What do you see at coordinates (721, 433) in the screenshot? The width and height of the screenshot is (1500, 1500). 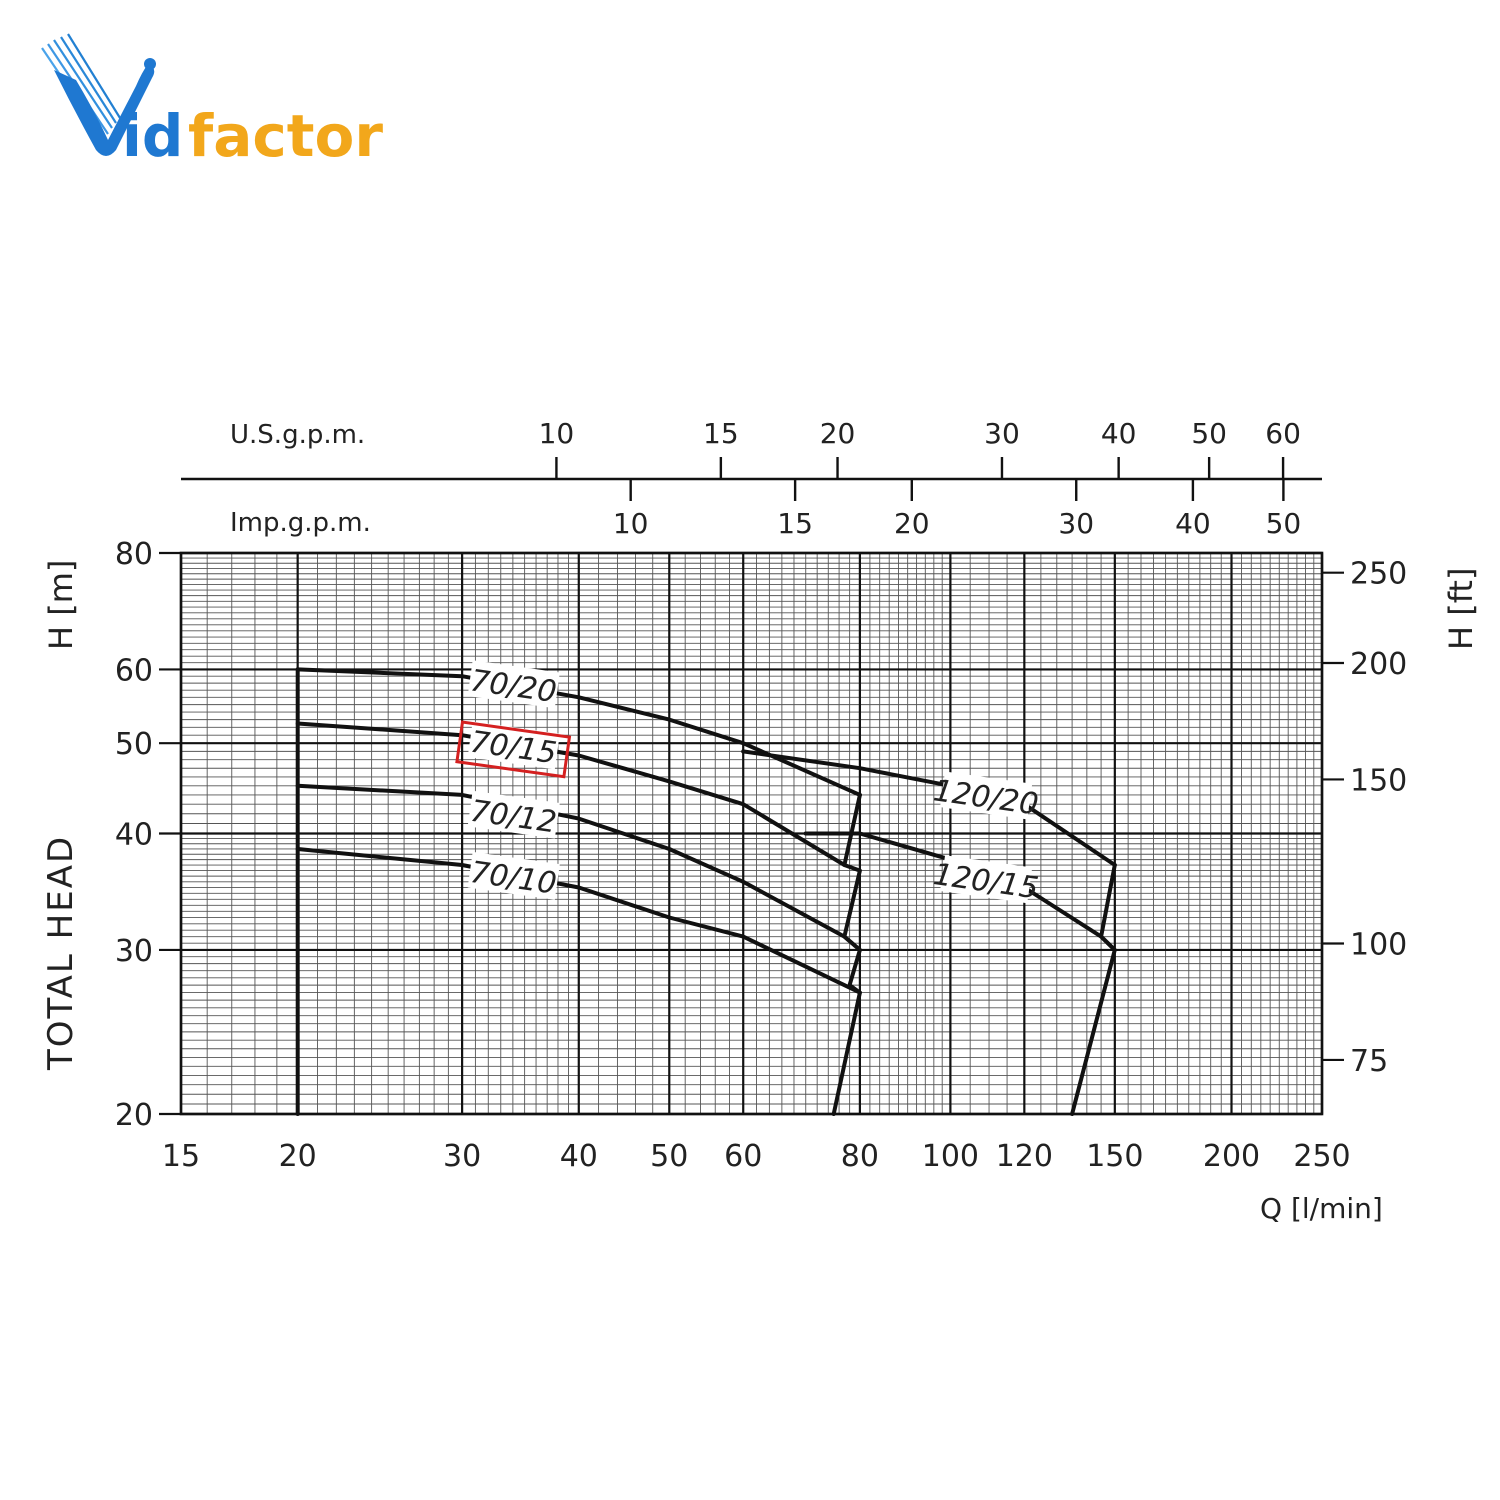 I see `usgpm-tick-label: 15` at bounding box center [721, 433].